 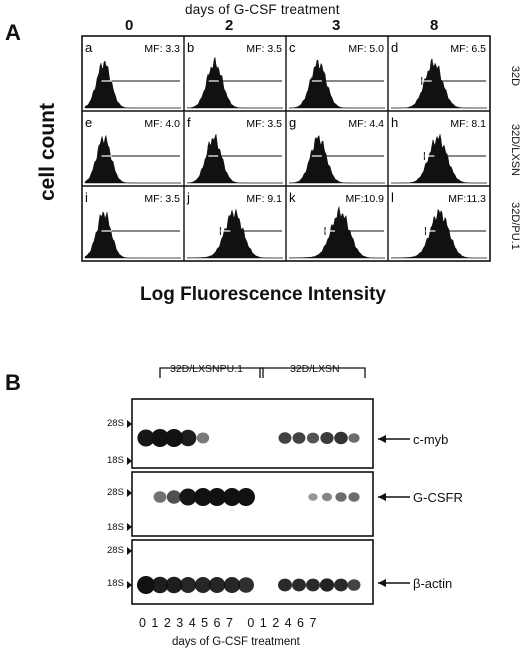 What do you see at coordinates (433, 583) in the screenshot?
I see `gene-label-bactin: β-actin` at bounding box center [433, 583].